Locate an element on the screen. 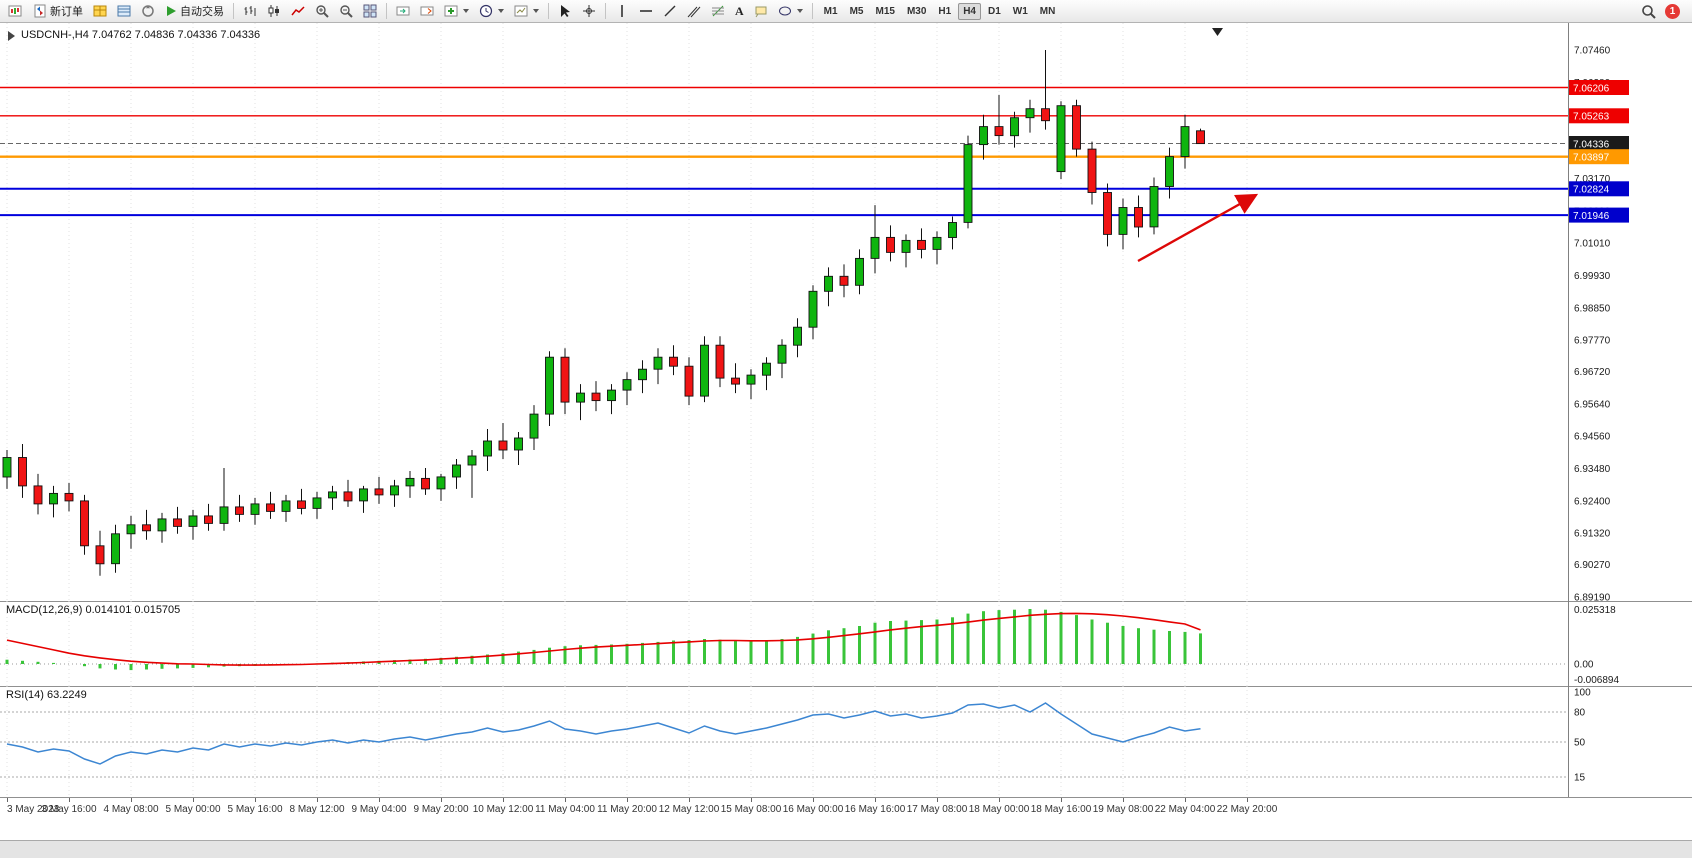 The width and height of the screenshot is (1692, 858). macd-canvas: 0.025318 0.00 -0.006894 is located at coordinates (846, 643).